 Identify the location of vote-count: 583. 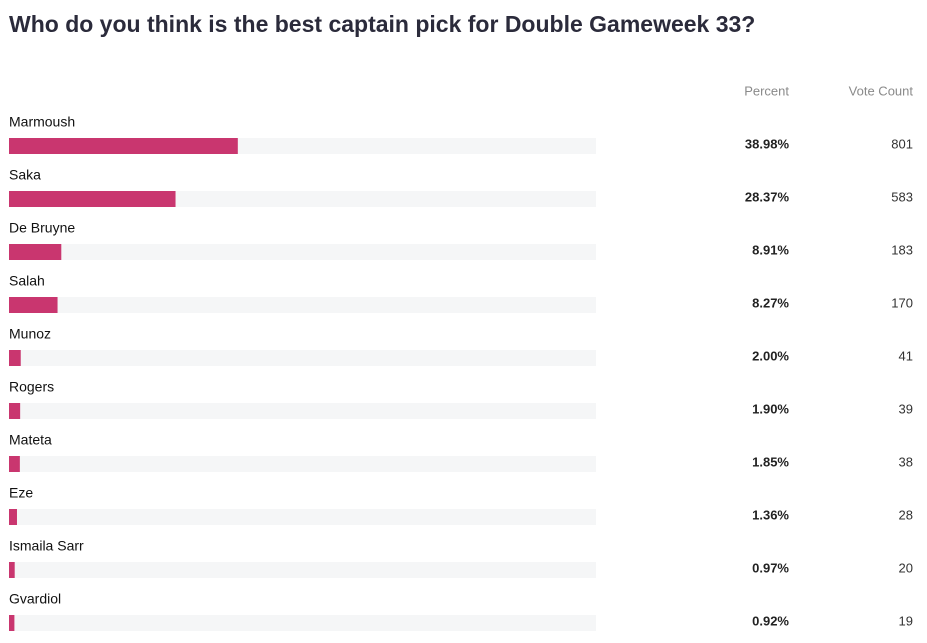
(902, 196).